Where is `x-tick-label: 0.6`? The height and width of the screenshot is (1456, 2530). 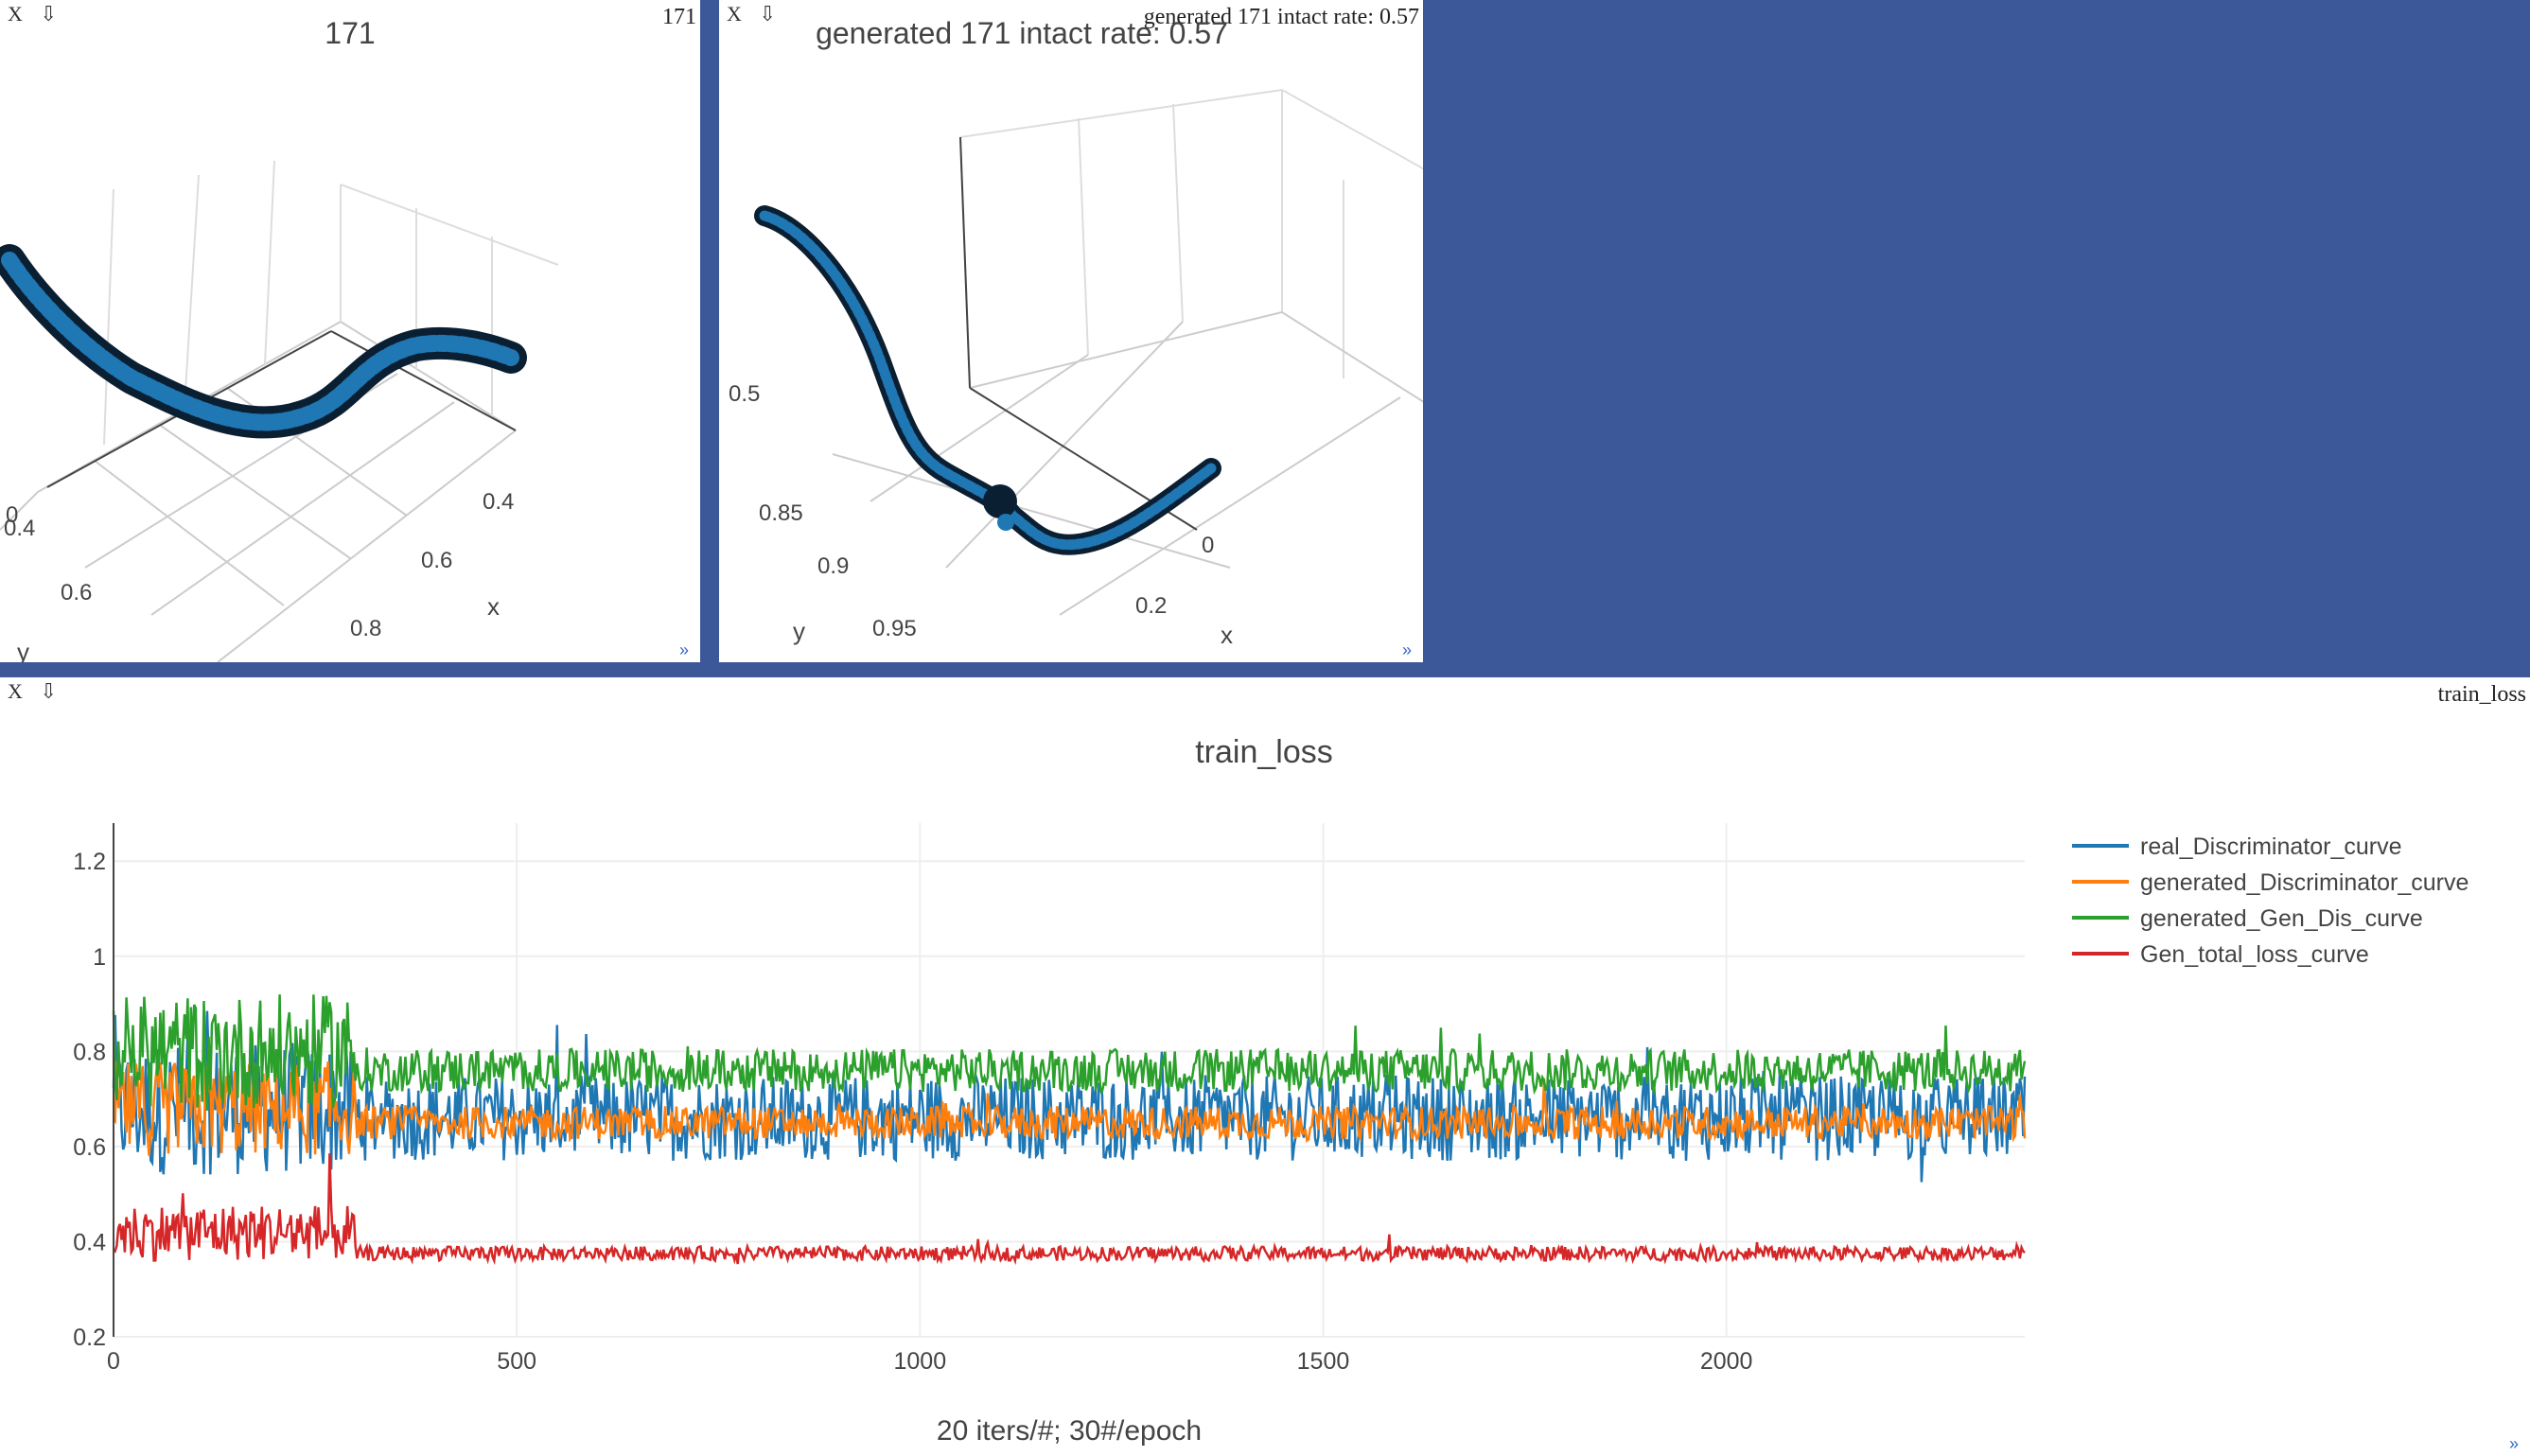
x-tick-label: 0.6 is located at coordinates (436, 560).